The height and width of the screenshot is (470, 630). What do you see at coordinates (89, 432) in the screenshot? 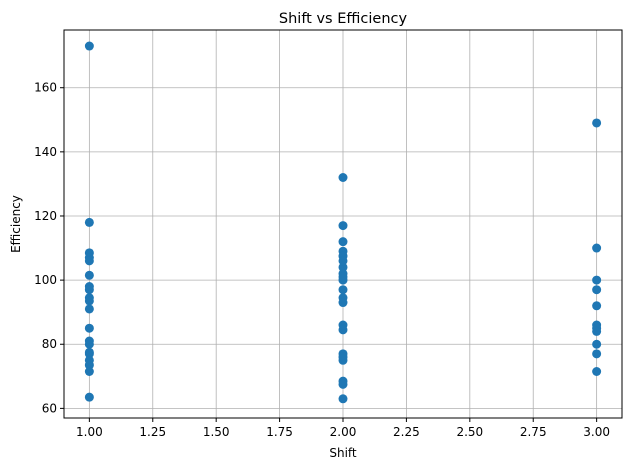
I see `x-tick-label: 1.00` at bounding box center [89, 432].